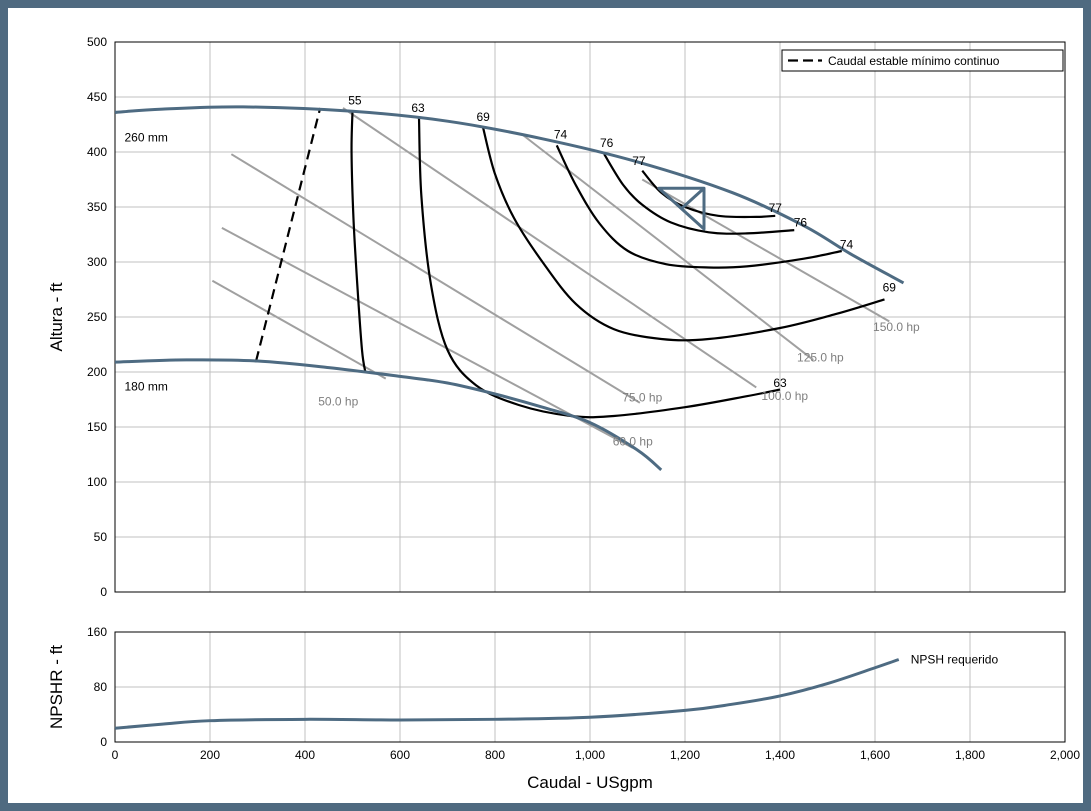 Image resolution: width=1091 pixels, height=811 pixels. What do you see at coordinates (970, 755) in the screenshot?
I see `x-tick-label: 1,800` at bounding box center [970, 755].